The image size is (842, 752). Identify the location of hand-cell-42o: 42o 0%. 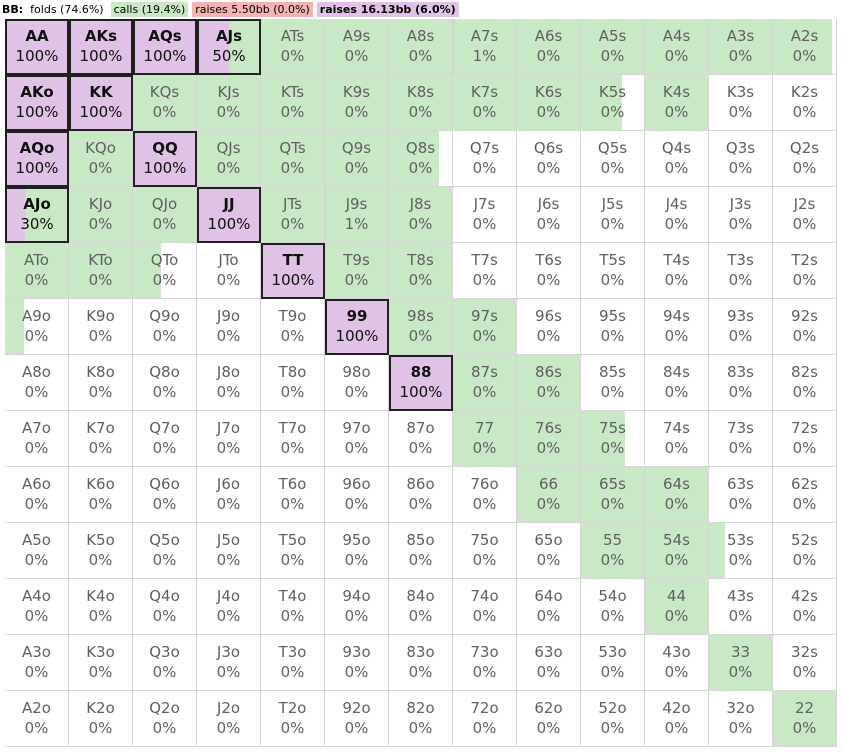
(677, 719).